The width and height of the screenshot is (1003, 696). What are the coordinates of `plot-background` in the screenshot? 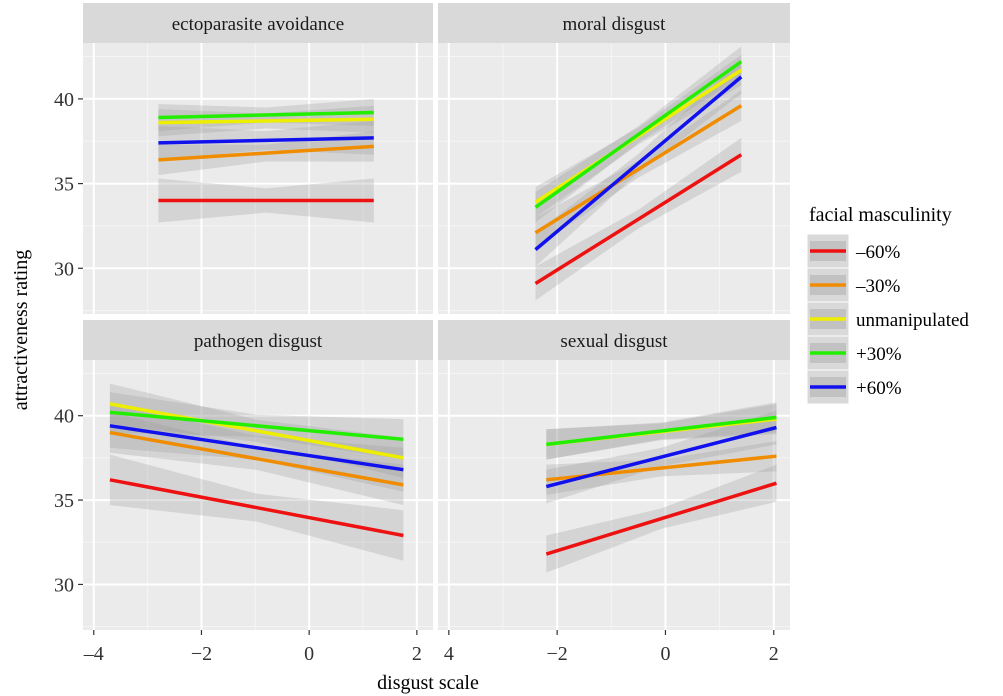 It's located at (258, 178).